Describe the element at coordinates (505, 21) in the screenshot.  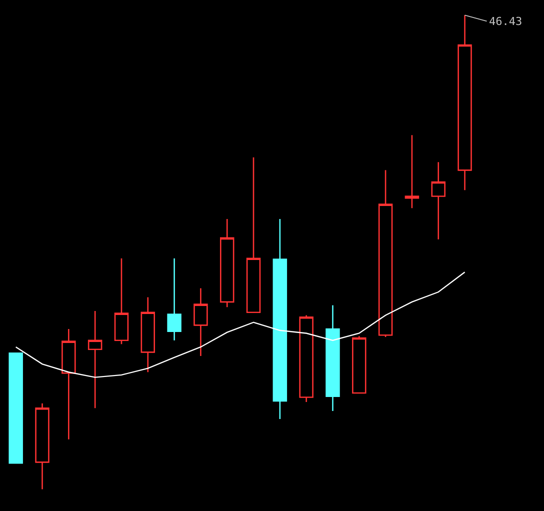
I see `text: 46.43` at that location.